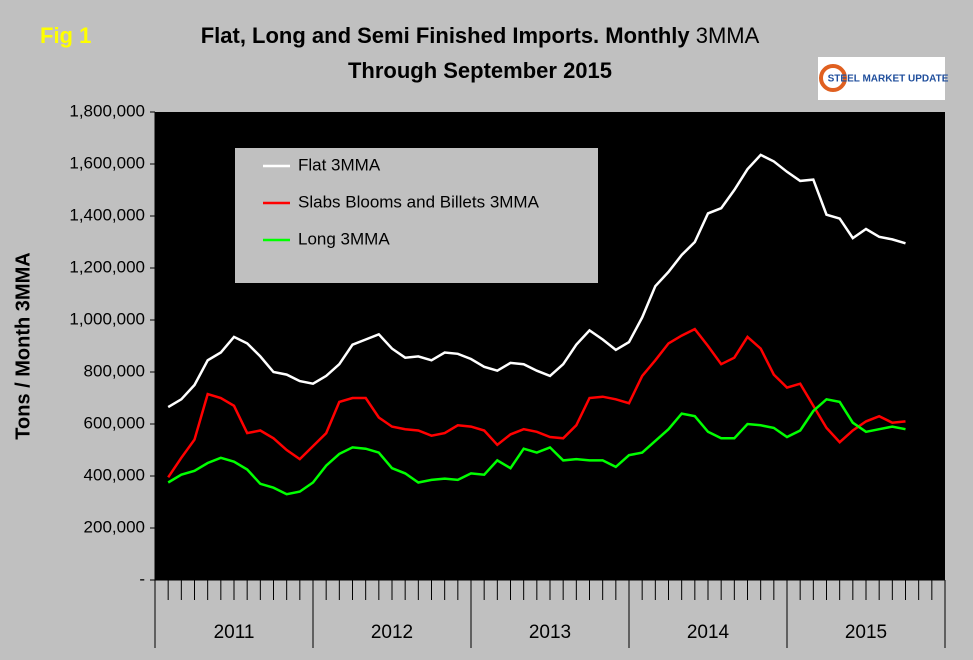 This screenshot has width=973, height=660. Describe the element at coordinates (107, 162) in the screenshot. I see `y-tick-label: 1,600,000` at that location.